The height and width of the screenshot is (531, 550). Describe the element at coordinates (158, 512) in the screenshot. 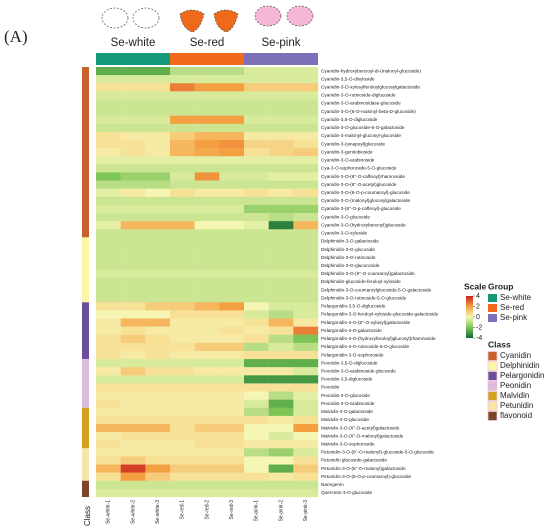

I see `column-label: Se-white-3` at that location.